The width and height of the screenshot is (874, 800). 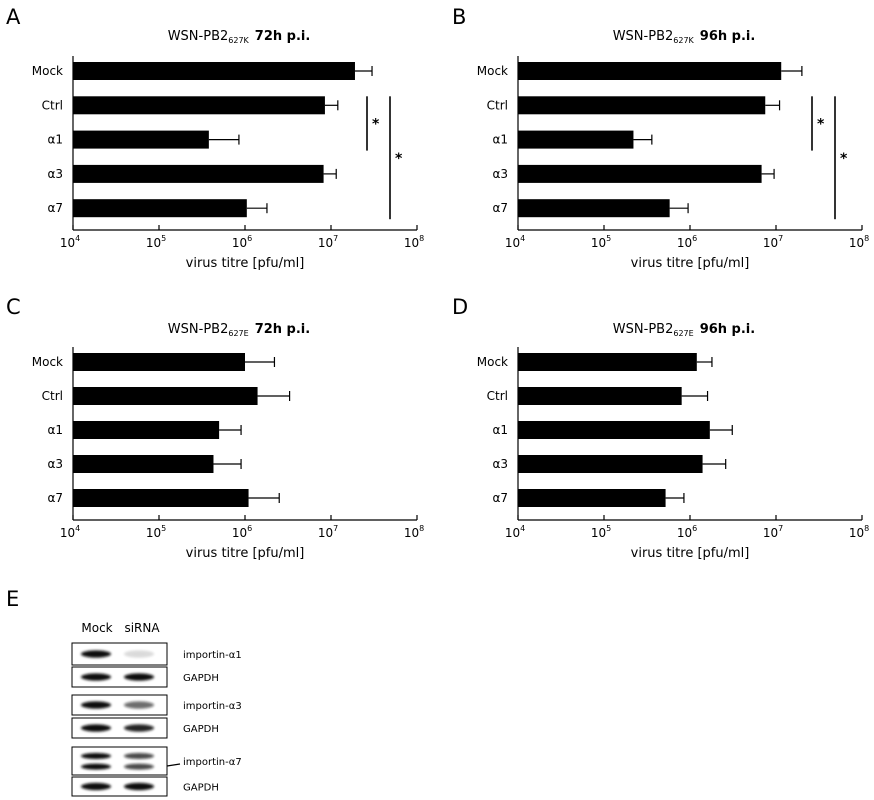 I want to click on title-subscript: 627E, so click(x=683, y=333).